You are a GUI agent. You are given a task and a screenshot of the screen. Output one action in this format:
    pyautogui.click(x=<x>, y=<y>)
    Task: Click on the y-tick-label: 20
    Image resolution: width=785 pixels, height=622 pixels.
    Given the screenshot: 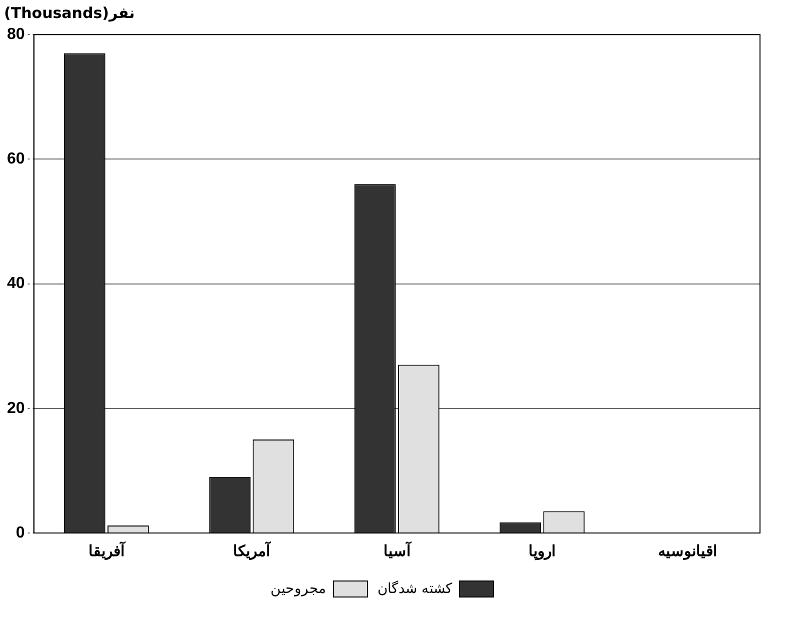 What is the action you would take?
    pyautogui.click(x=16, y=408)
    